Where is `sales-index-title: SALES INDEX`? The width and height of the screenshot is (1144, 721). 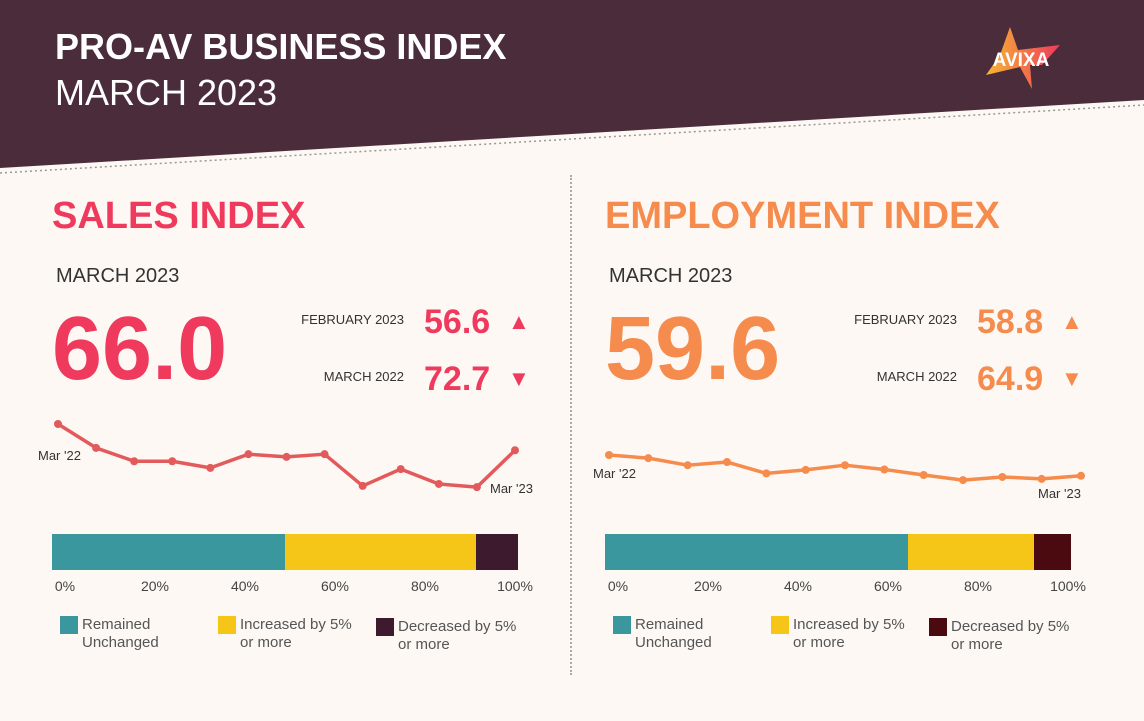 sales-index-title: SALES INDEX is located at coordinates (179, 216).